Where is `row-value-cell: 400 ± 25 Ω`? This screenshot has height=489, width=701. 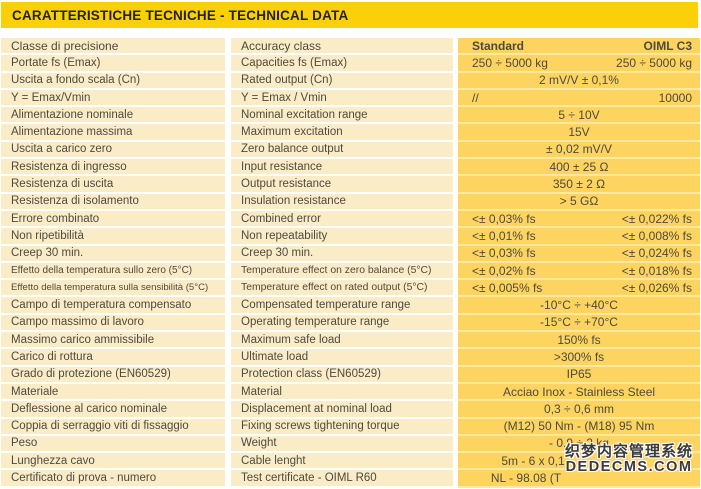 row-value-cell: 400 ± 25 Ω is located at coordinates (579, 168).